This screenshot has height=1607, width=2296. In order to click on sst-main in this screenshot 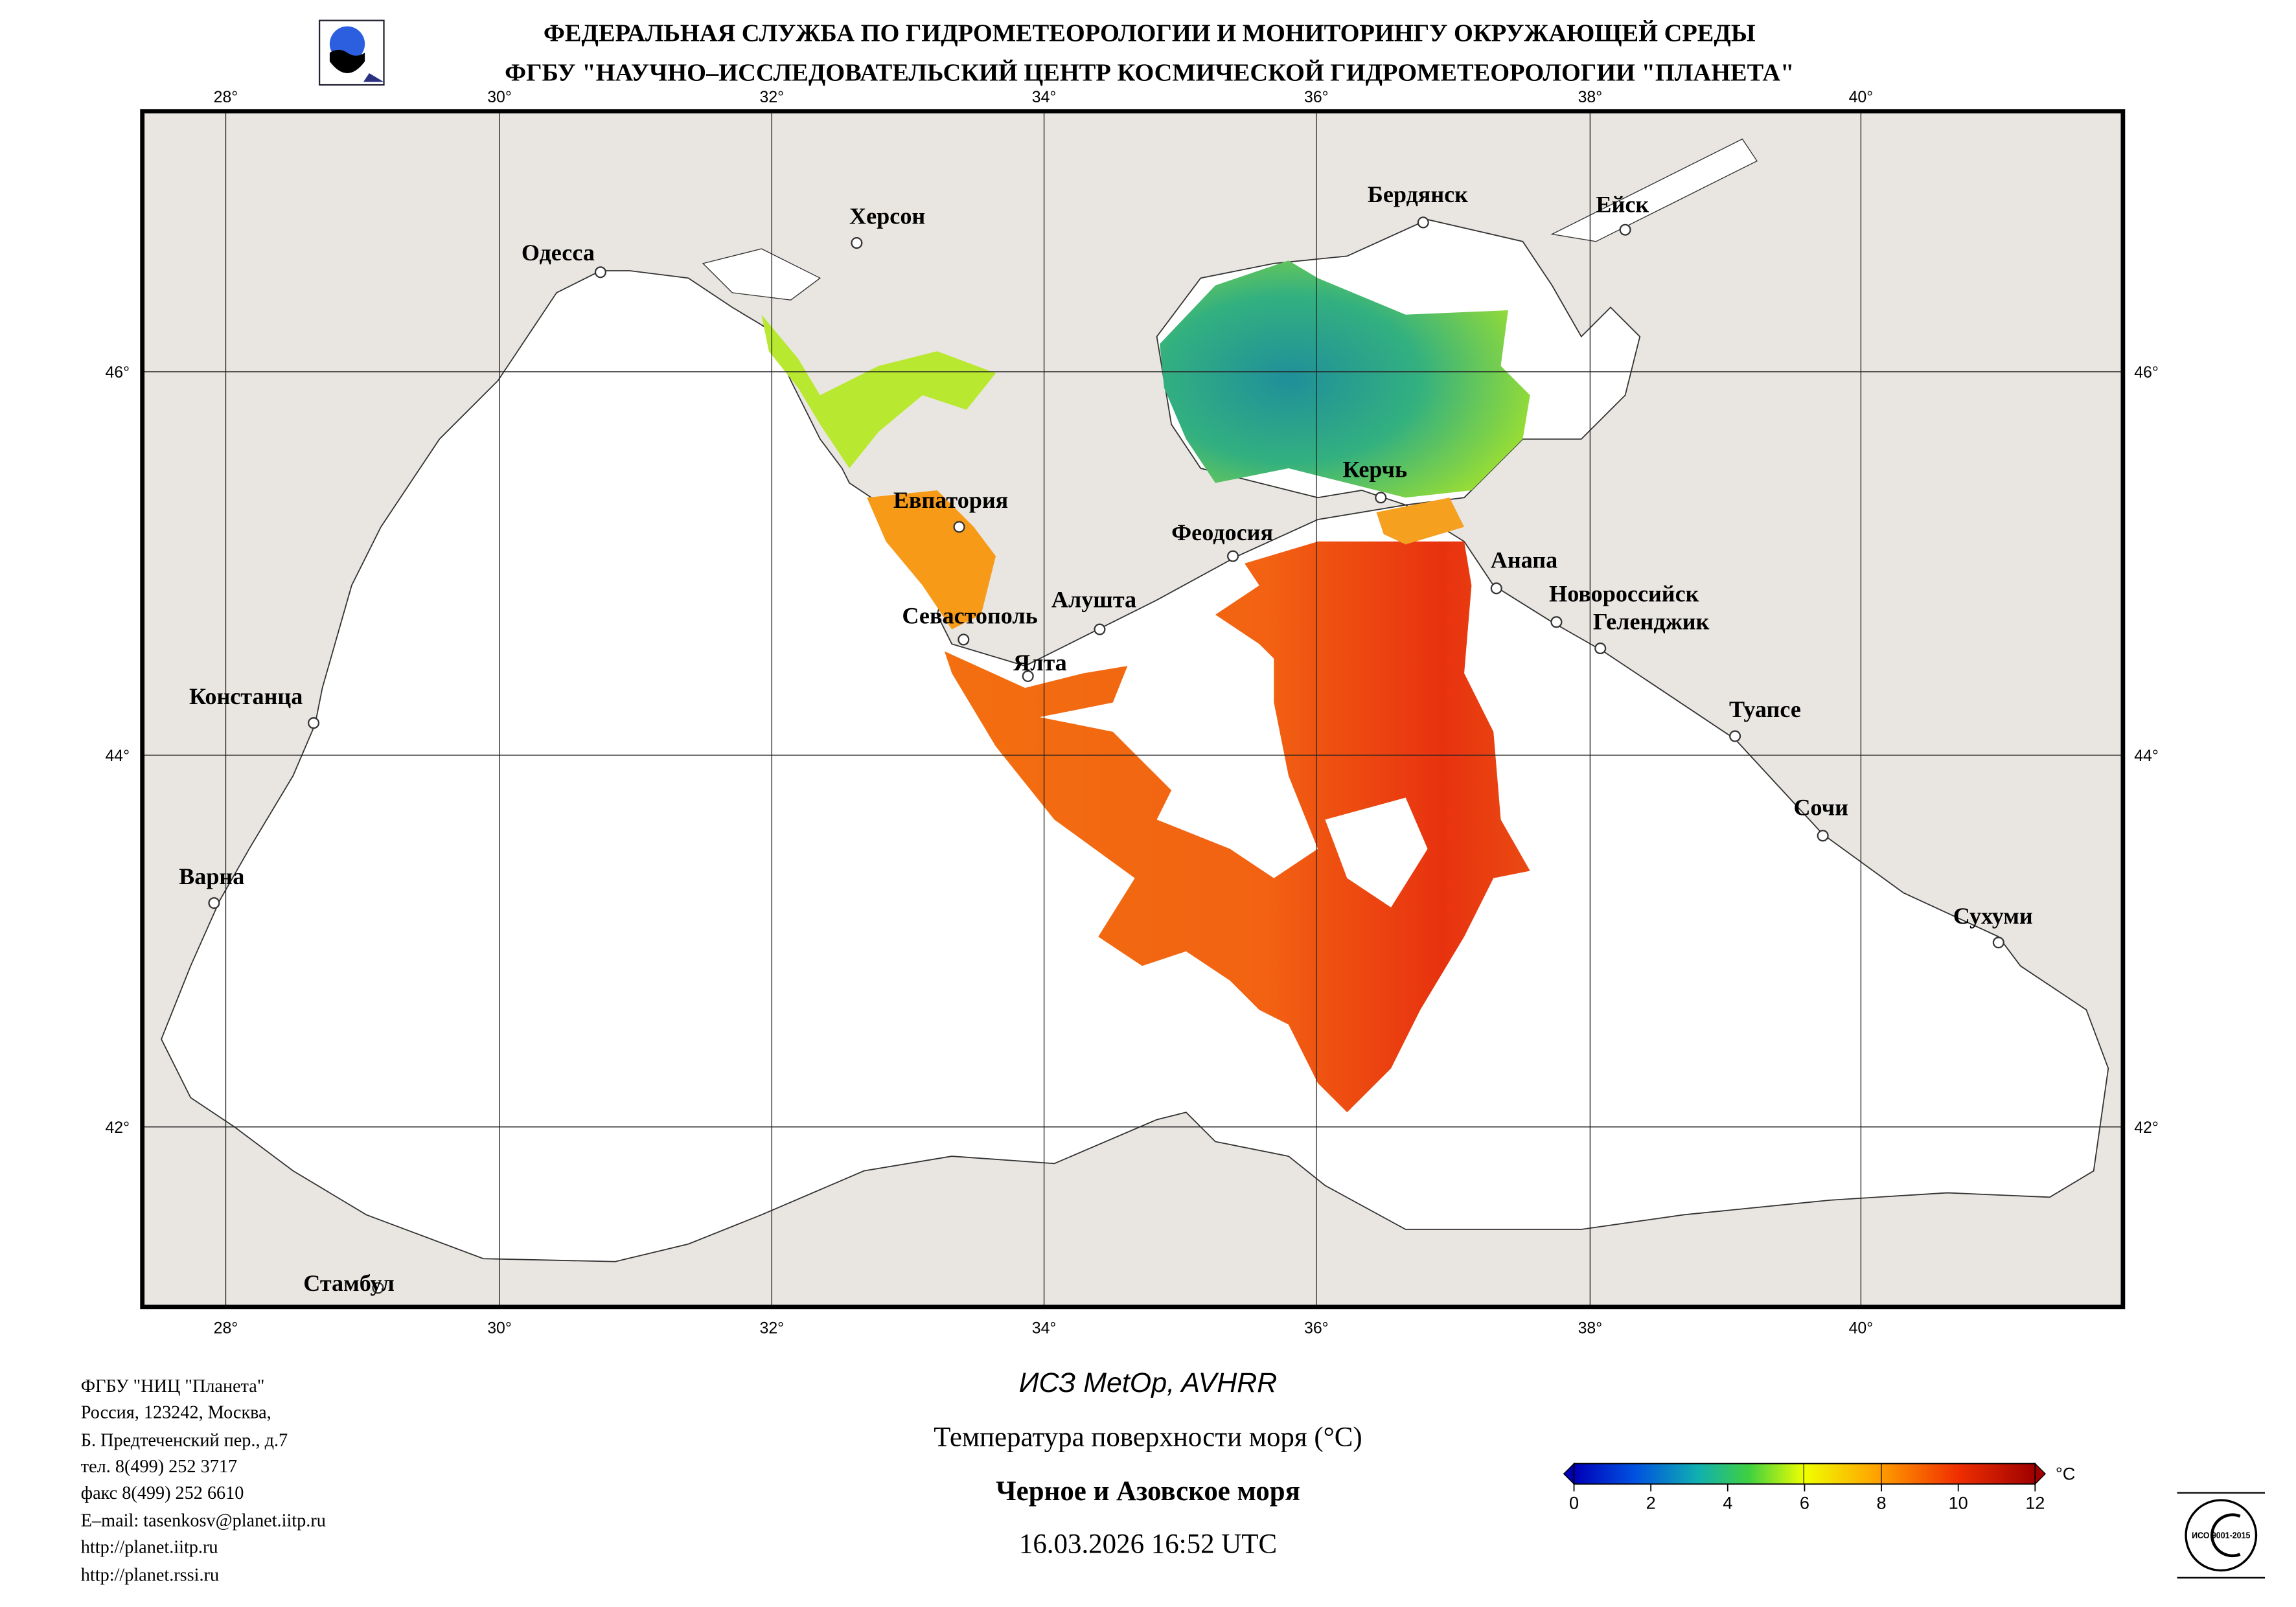, I will do `click(1237, 827)`.